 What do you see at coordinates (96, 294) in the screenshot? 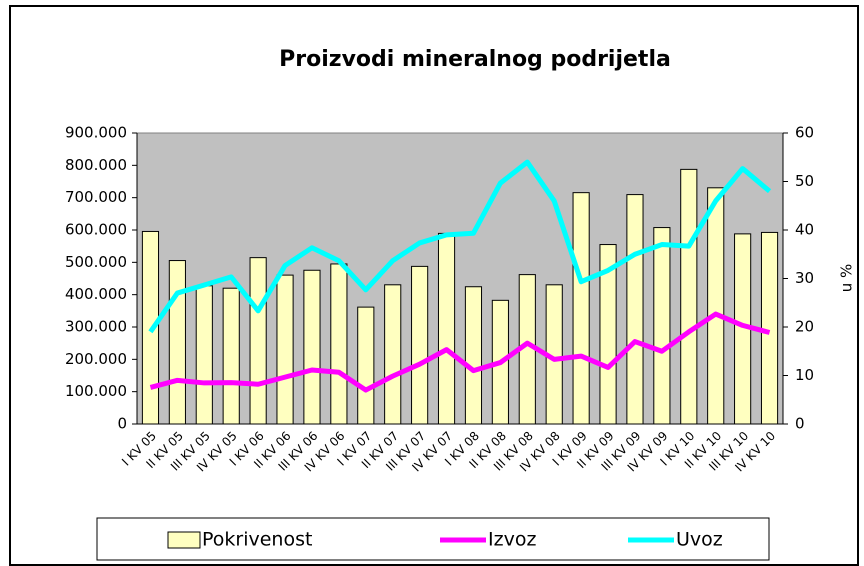
I see `y-tick-label: 400.000` at bounding box center [96, 294].